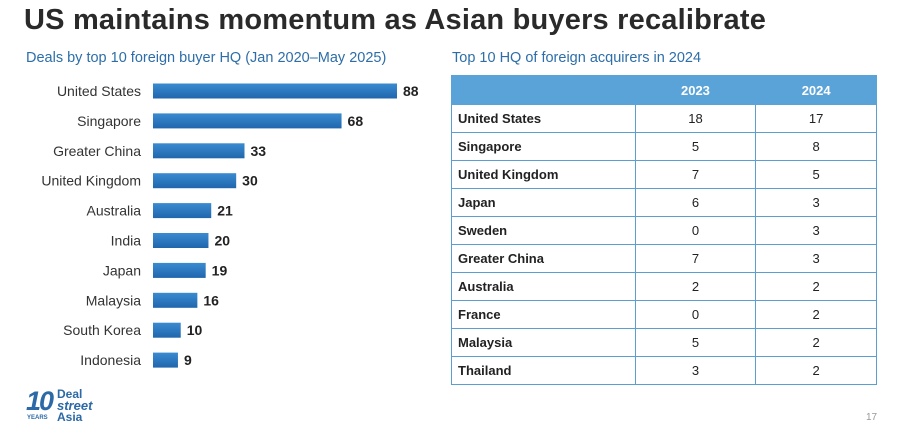  I want to click on table-cell-country: Sweden, so click(543, 230).